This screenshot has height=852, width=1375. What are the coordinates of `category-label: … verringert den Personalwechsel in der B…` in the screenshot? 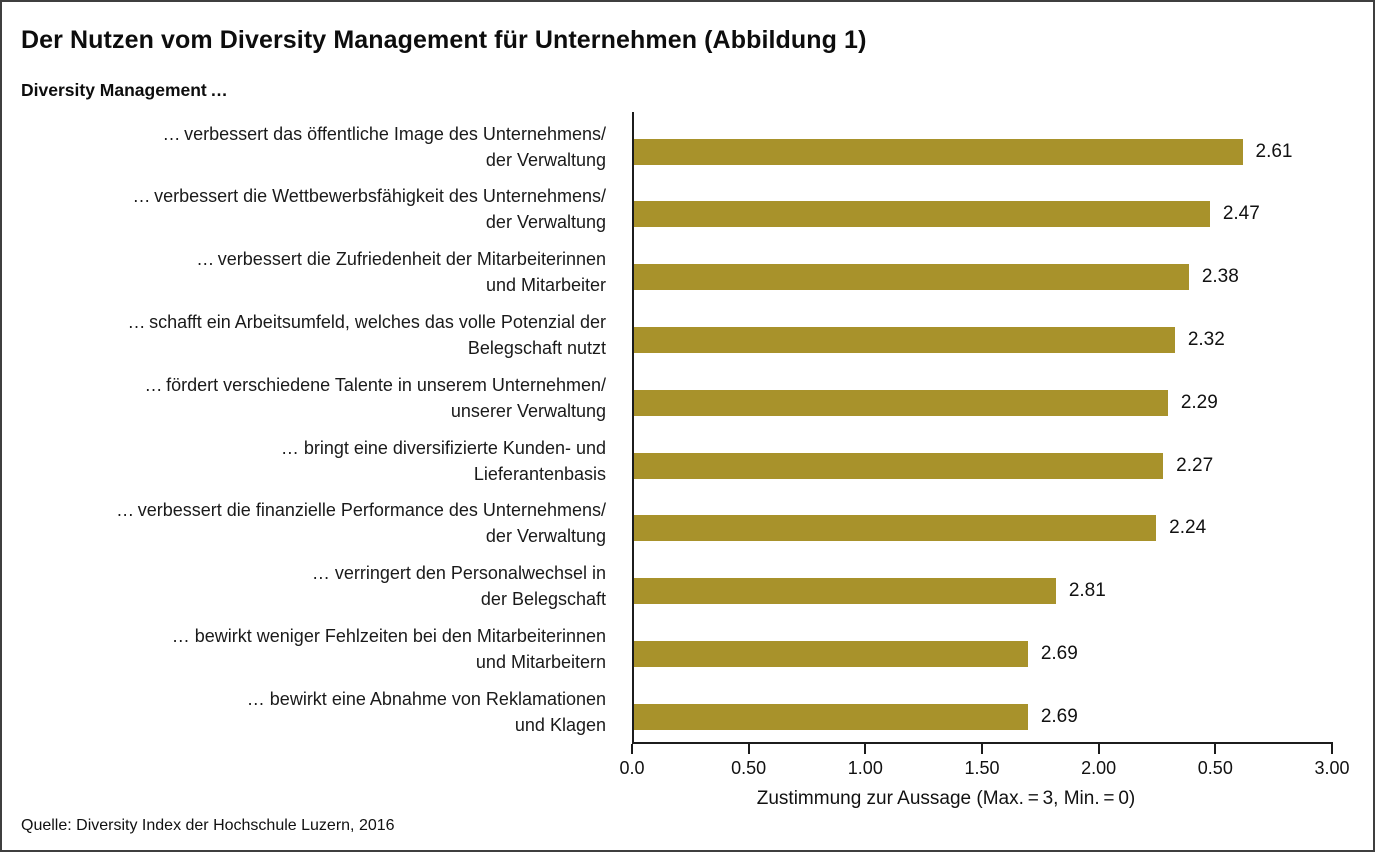 It's located at (458, 586).